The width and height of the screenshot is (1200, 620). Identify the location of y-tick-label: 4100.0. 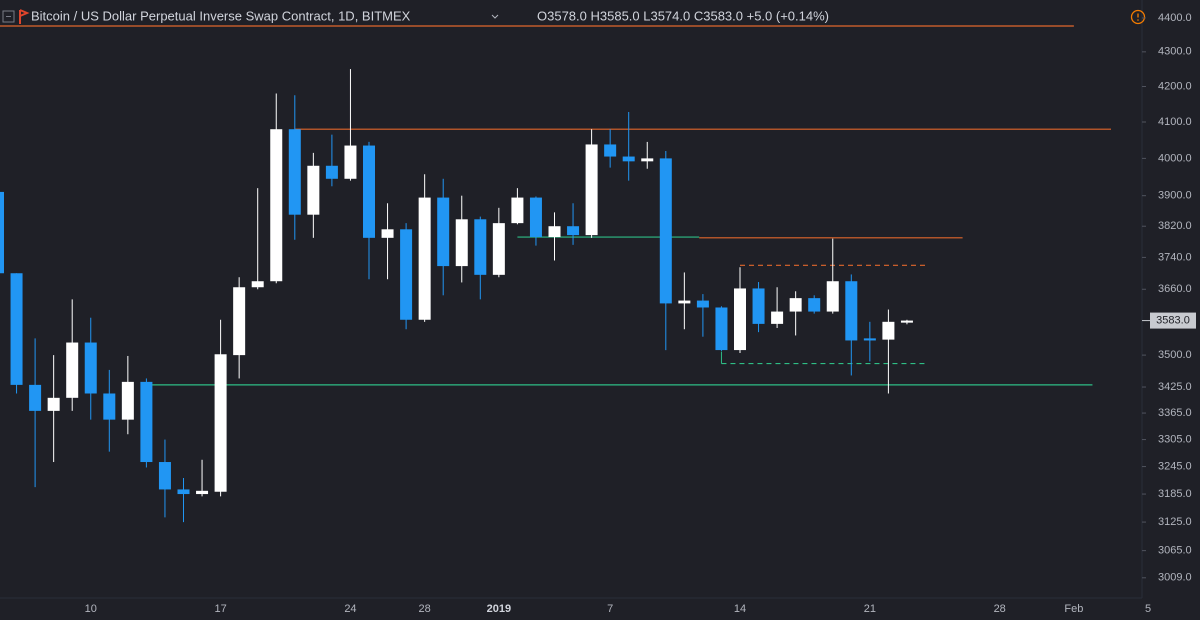
(1175, 122).